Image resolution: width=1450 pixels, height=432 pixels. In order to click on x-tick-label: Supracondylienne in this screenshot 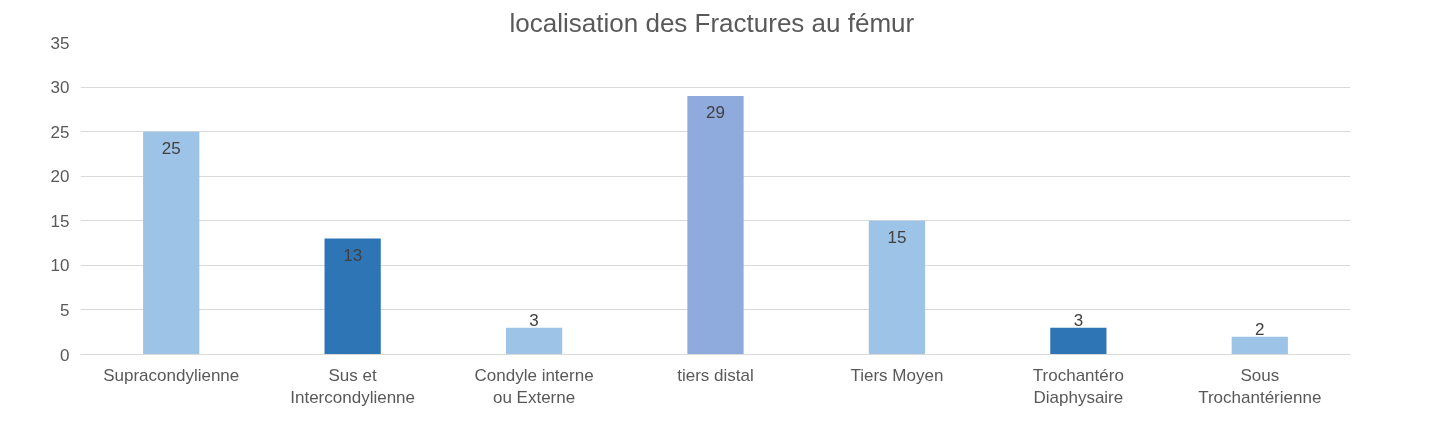, I will do `click(171, 375)`.